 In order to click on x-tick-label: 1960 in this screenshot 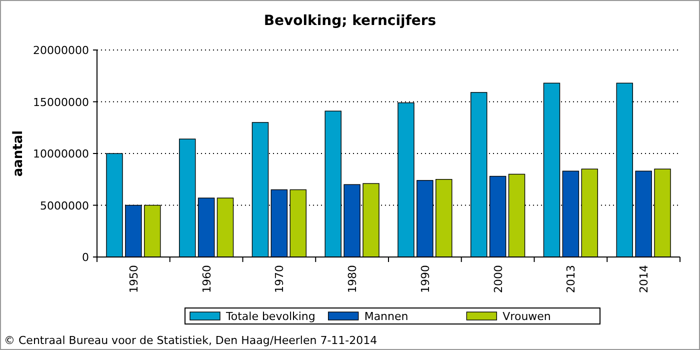, I will do `click(207, 279)`.